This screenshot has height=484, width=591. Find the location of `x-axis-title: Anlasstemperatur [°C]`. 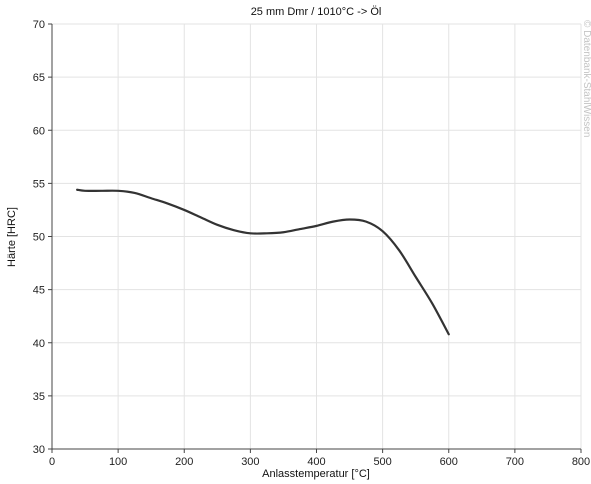

x-axis-title: Anlasstemperatur [°C] is located at coordinates (316, 474).